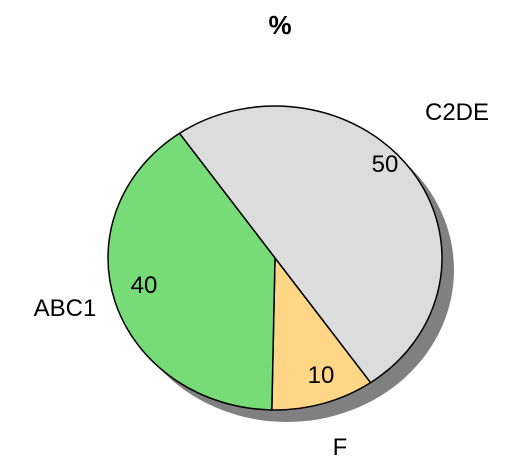 This screenshot has width=523, height=465. I want to click on pie-slice-f, so click(321, 333).